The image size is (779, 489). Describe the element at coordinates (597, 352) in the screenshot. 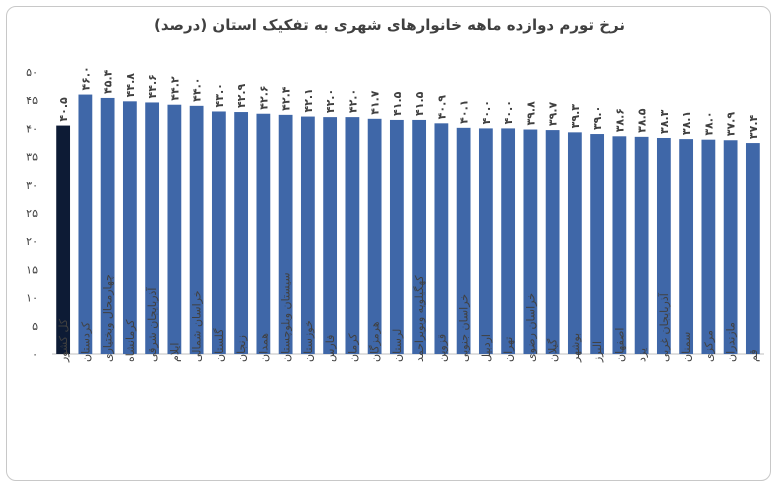

I see `x-tick-label: البرز` at that location.